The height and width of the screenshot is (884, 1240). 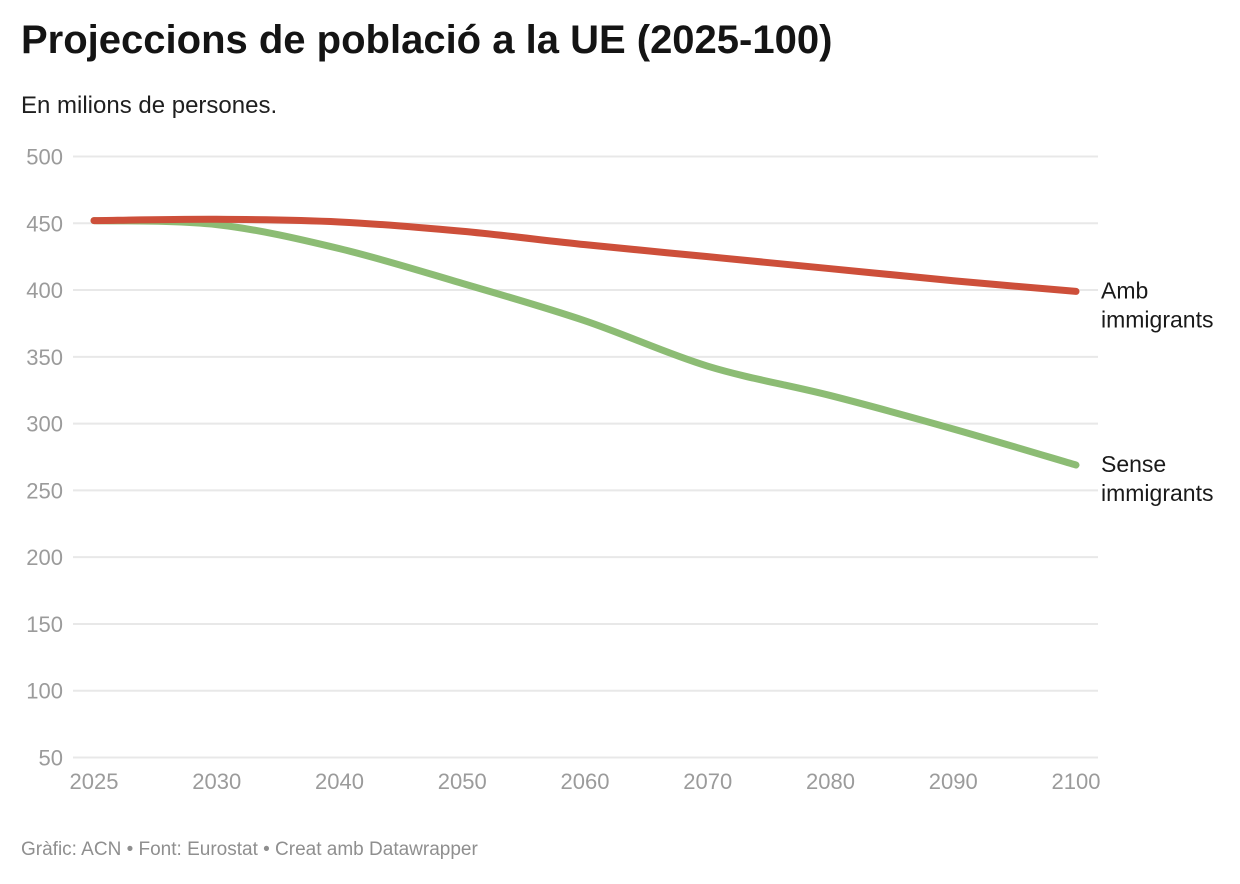 I want to click on x-axis-tick-label: 2030, so click(x=216, y=781).